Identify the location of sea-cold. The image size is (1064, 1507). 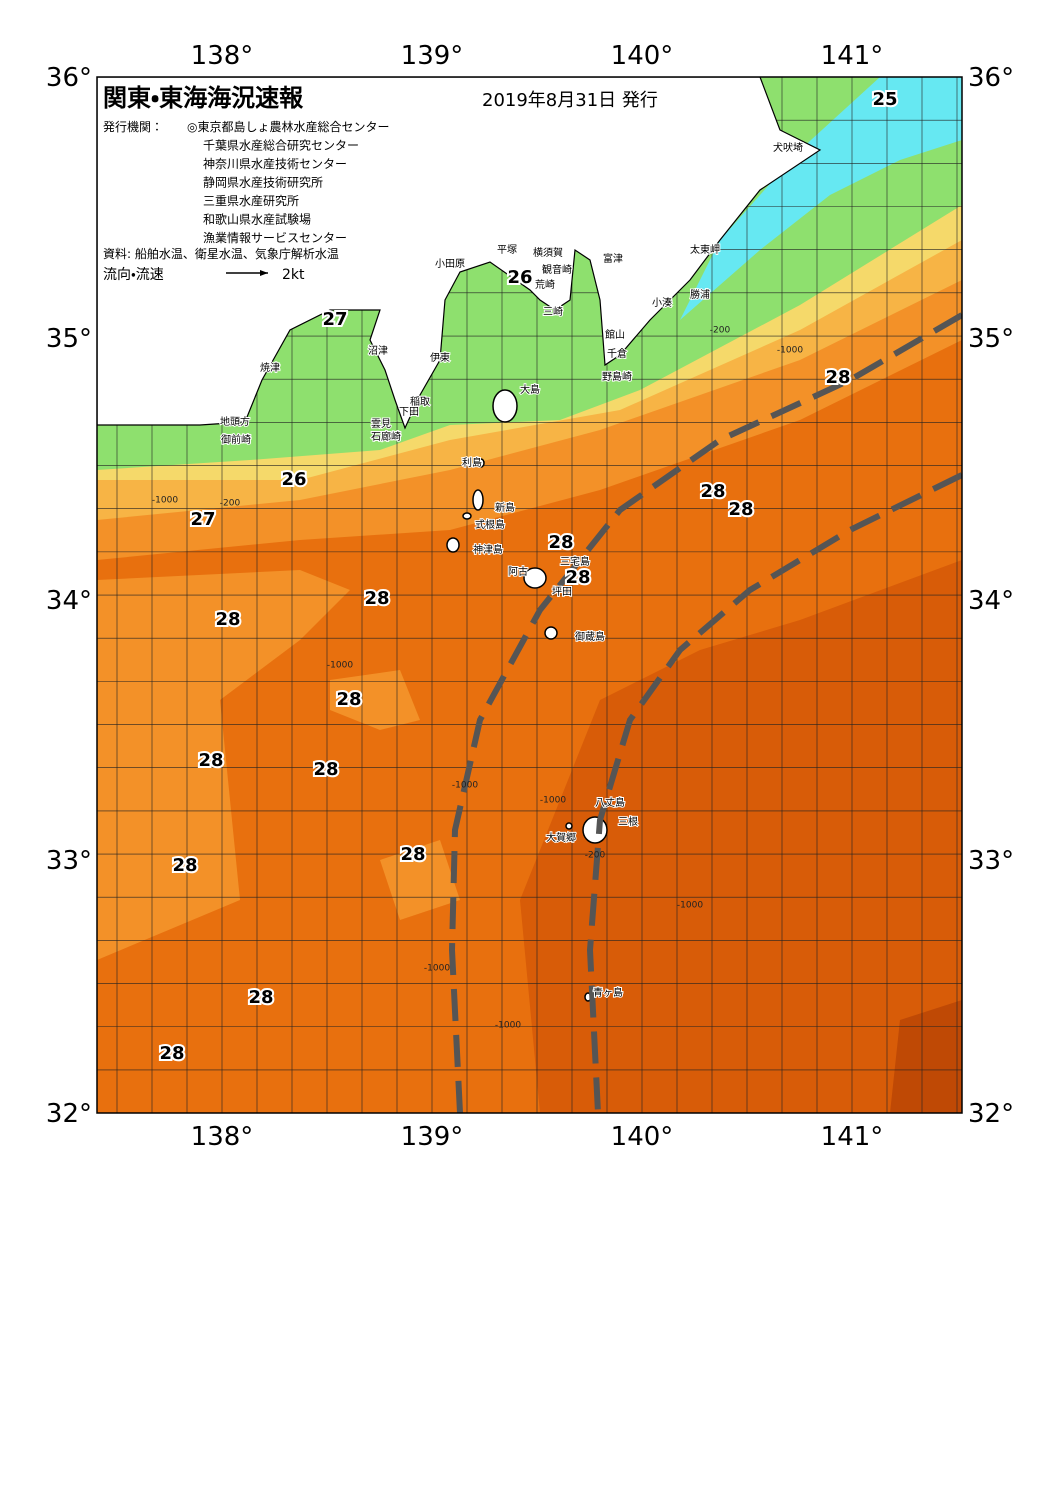
(821, 198).